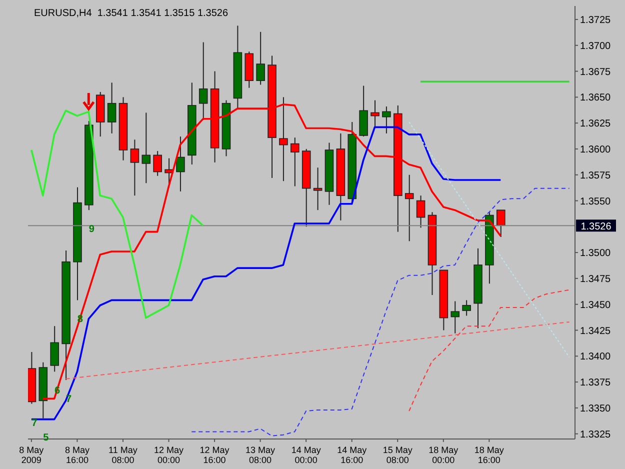 The image size is (625, 469). I want to click on y-tick-label: 1.3350, so click(596, 408).